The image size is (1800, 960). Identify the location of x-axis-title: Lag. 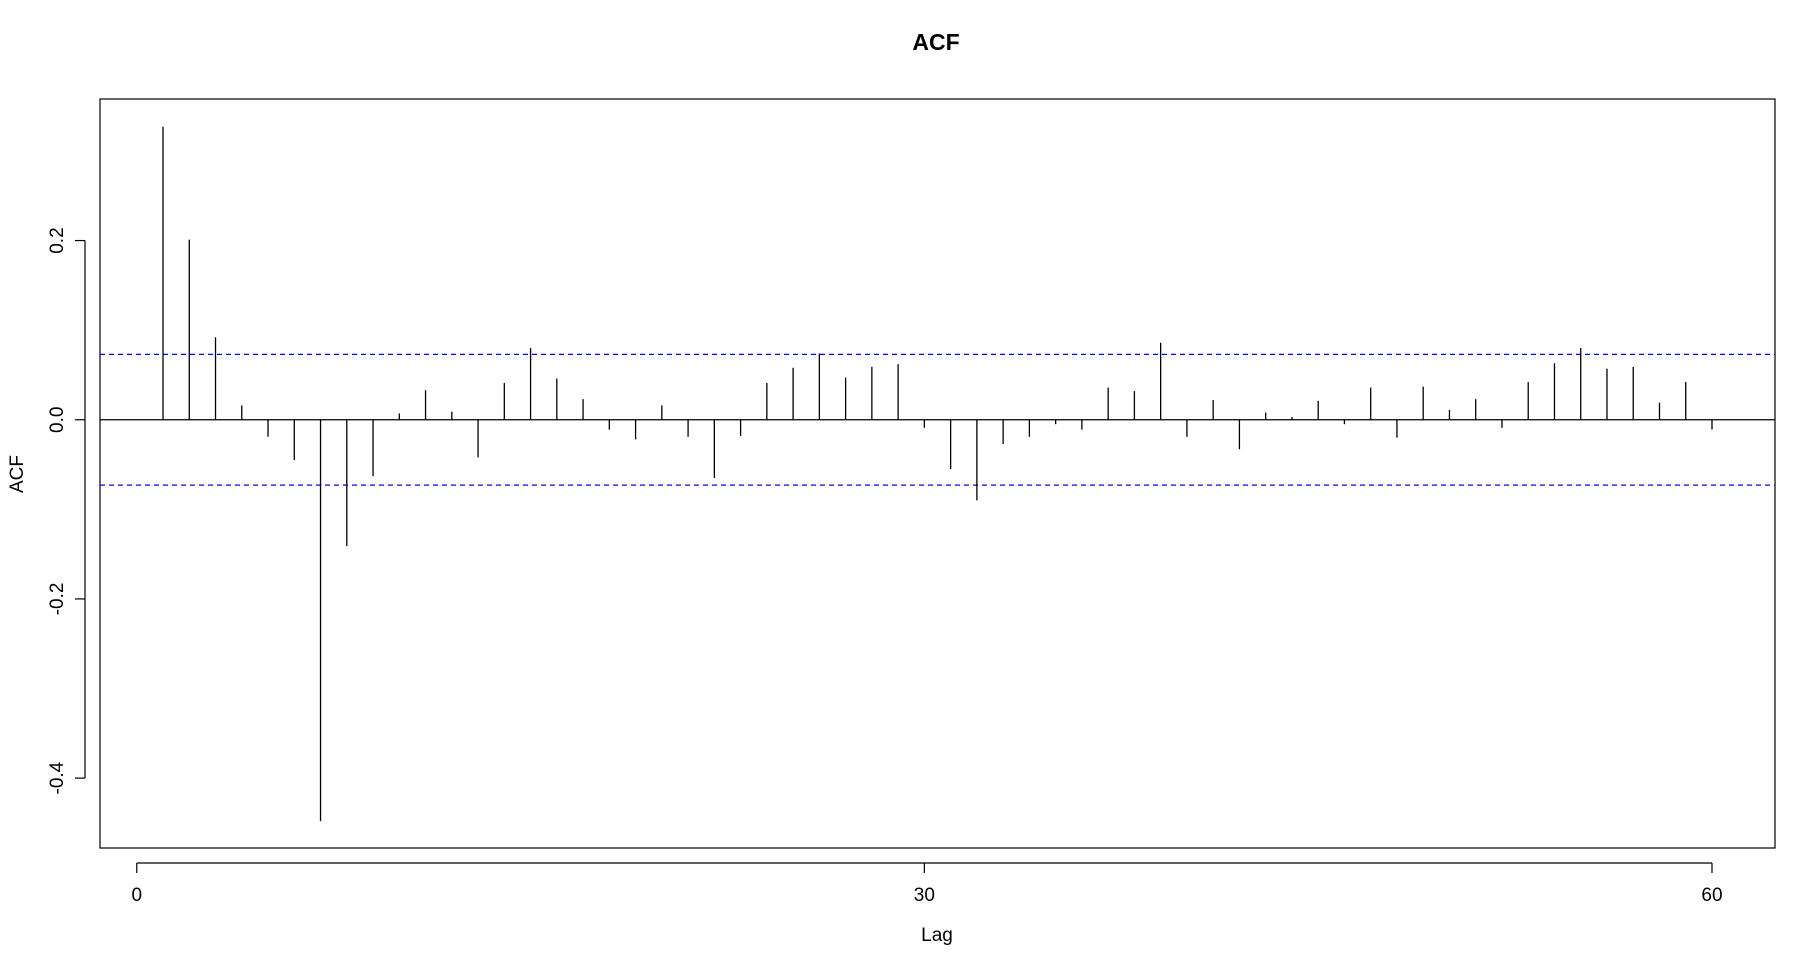
(937, 935).